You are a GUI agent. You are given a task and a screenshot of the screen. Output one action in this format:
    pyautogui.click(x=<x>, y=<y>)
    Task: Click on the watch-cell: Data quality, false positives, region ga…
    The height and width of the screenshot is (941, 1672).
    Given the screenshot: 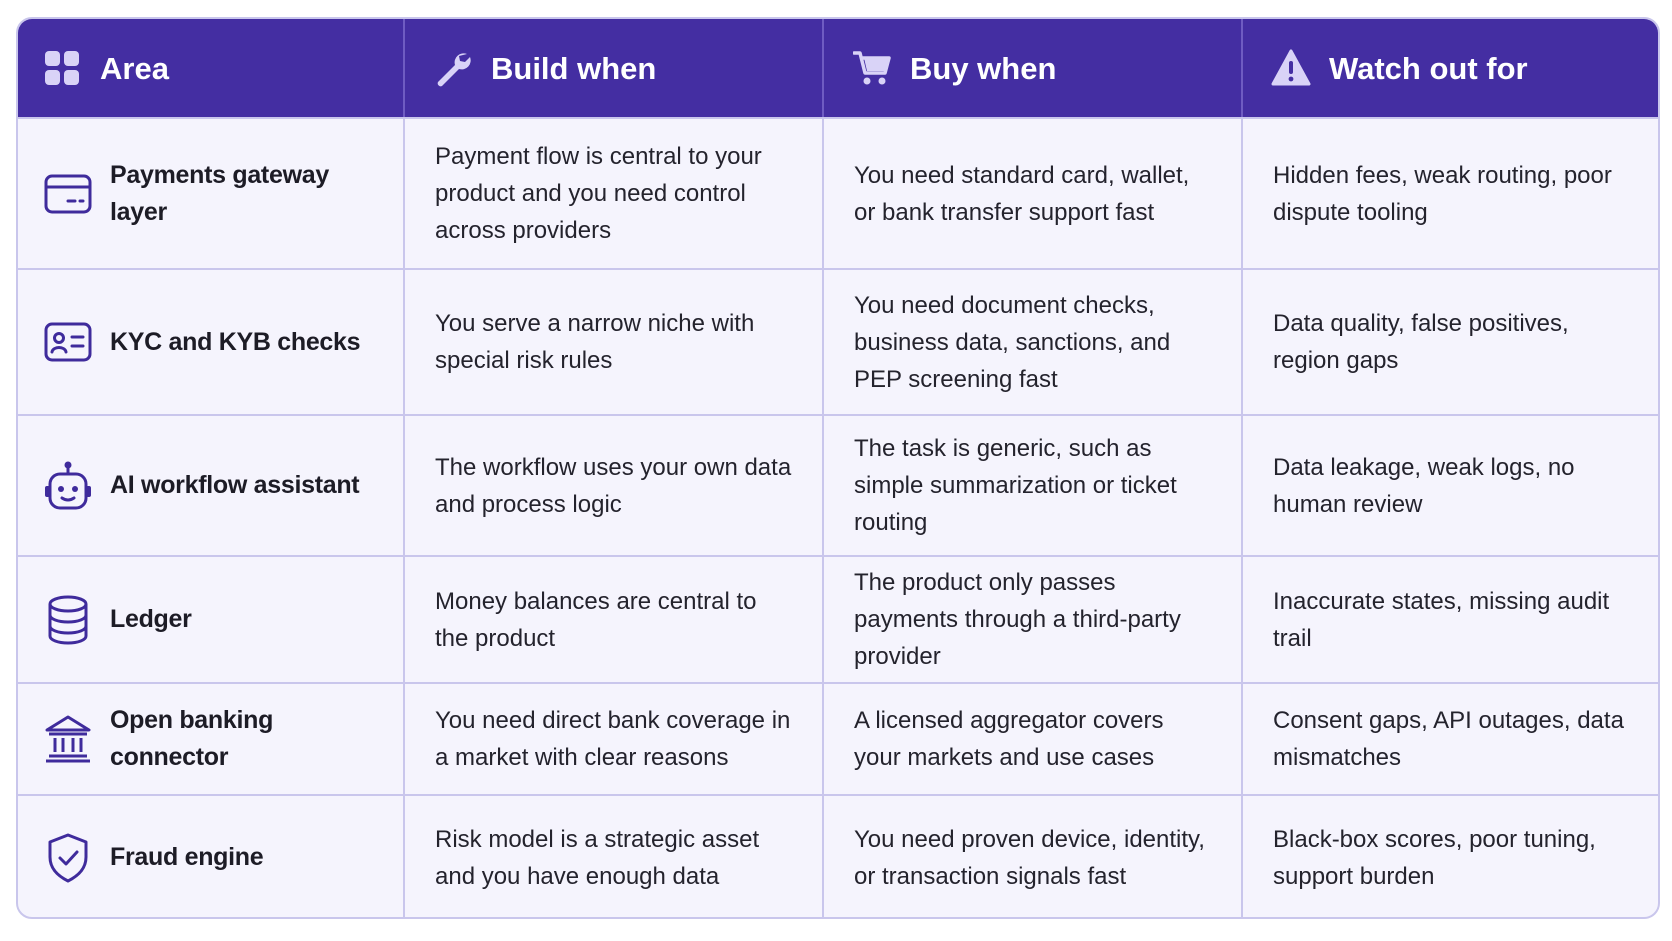 What is the action you would take?
    pyautogui.click(x=1449, y=342)
    